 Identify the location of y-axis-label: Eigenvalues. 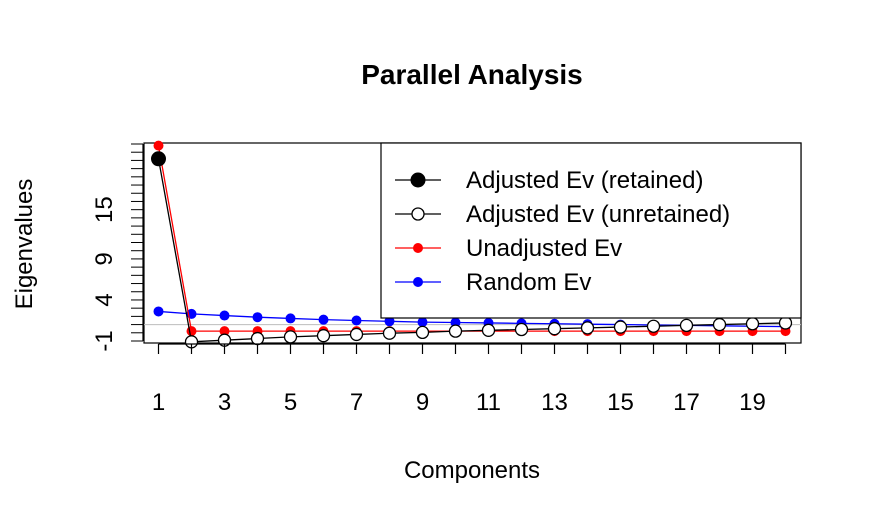
(24, 244).